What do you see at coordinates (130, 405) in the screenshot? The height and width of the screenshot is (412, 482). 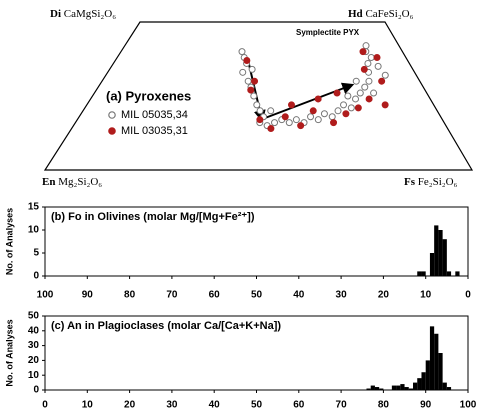 I see `x-tick-label: 20` at bounding box center [130, 405].